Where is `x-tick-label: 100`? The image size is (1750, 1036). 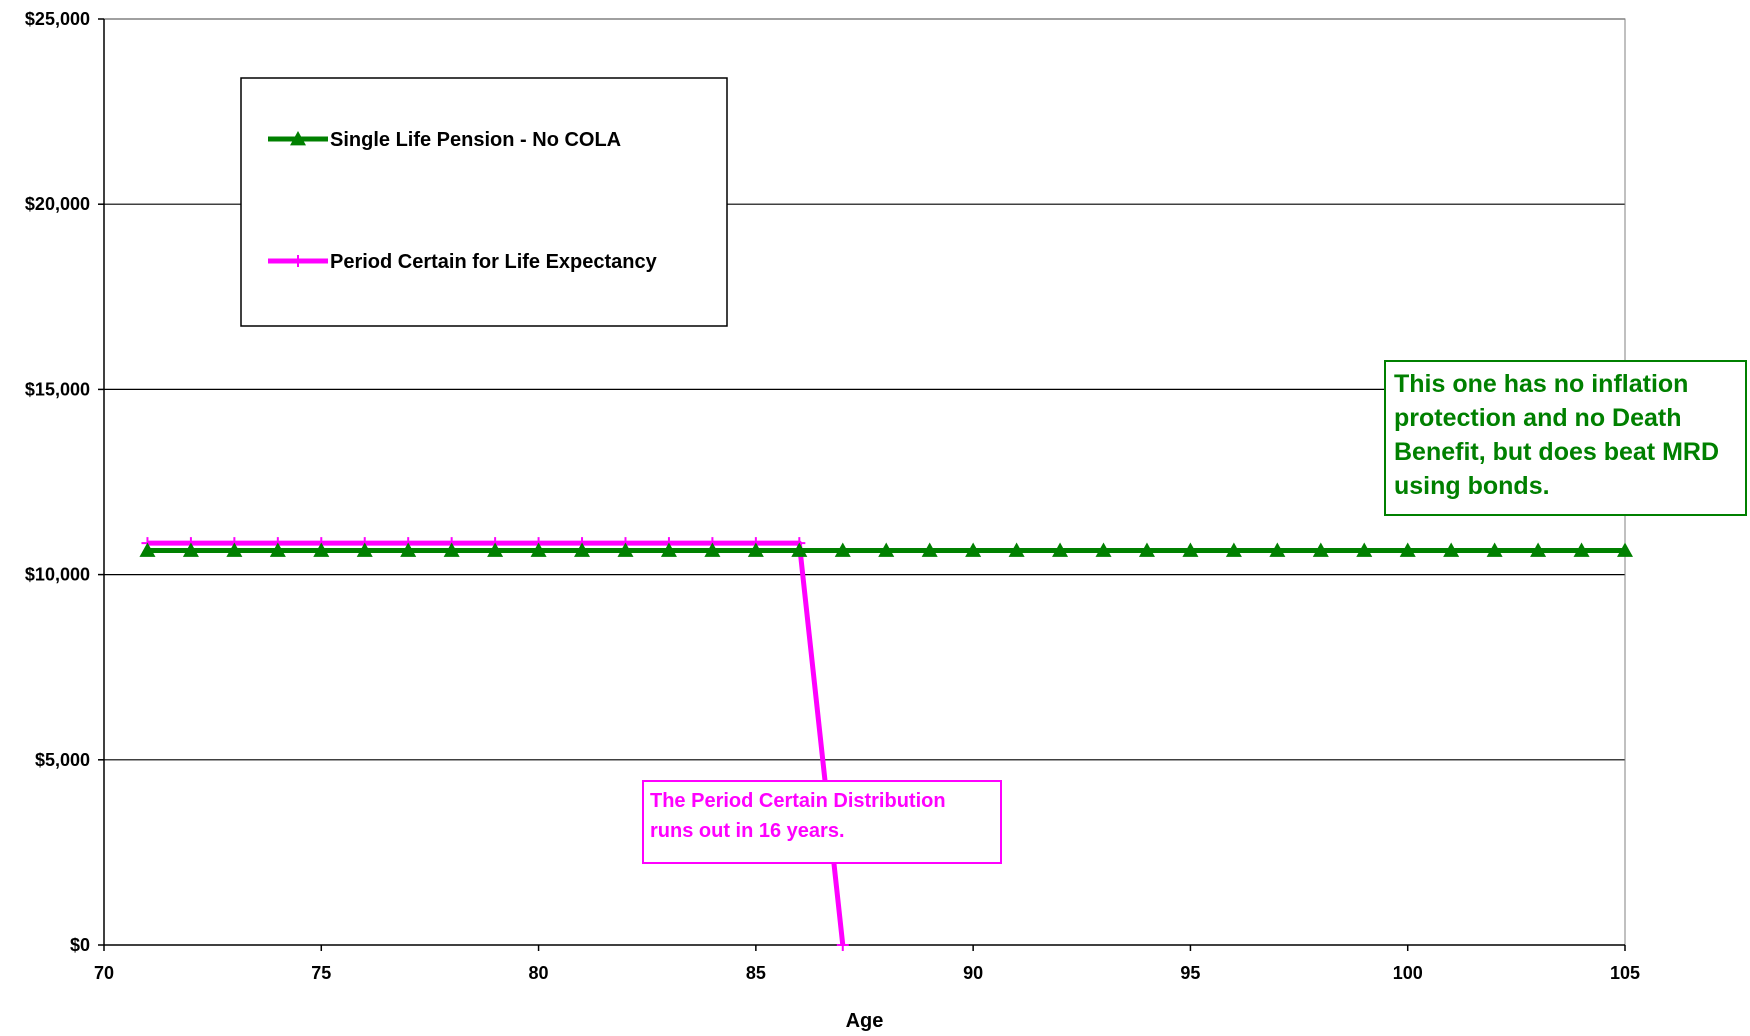
x-tick-label: 100 is located at coordinates (1408, 973).